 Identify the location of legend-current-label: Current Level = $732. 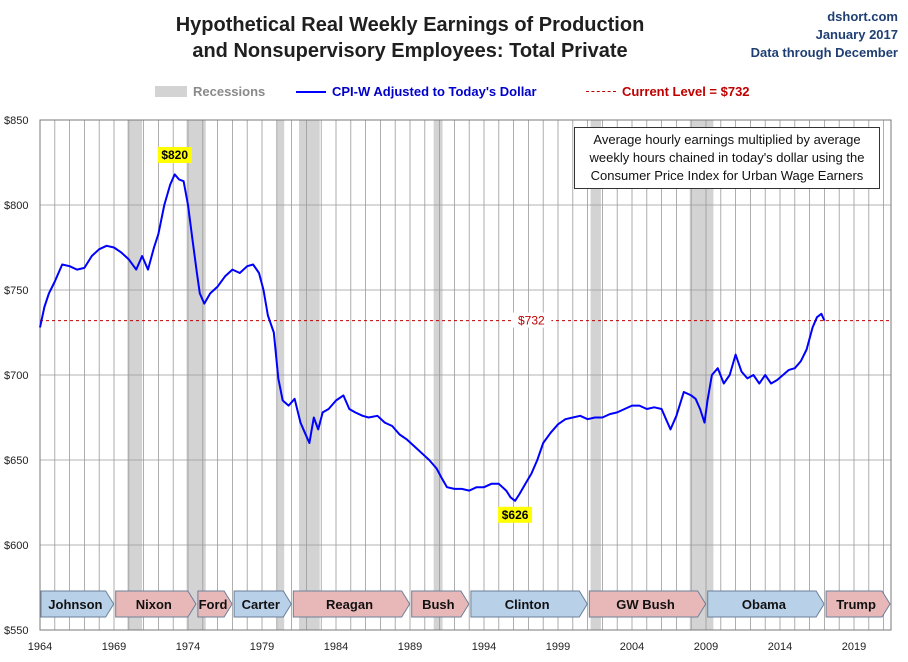
(686, 91).